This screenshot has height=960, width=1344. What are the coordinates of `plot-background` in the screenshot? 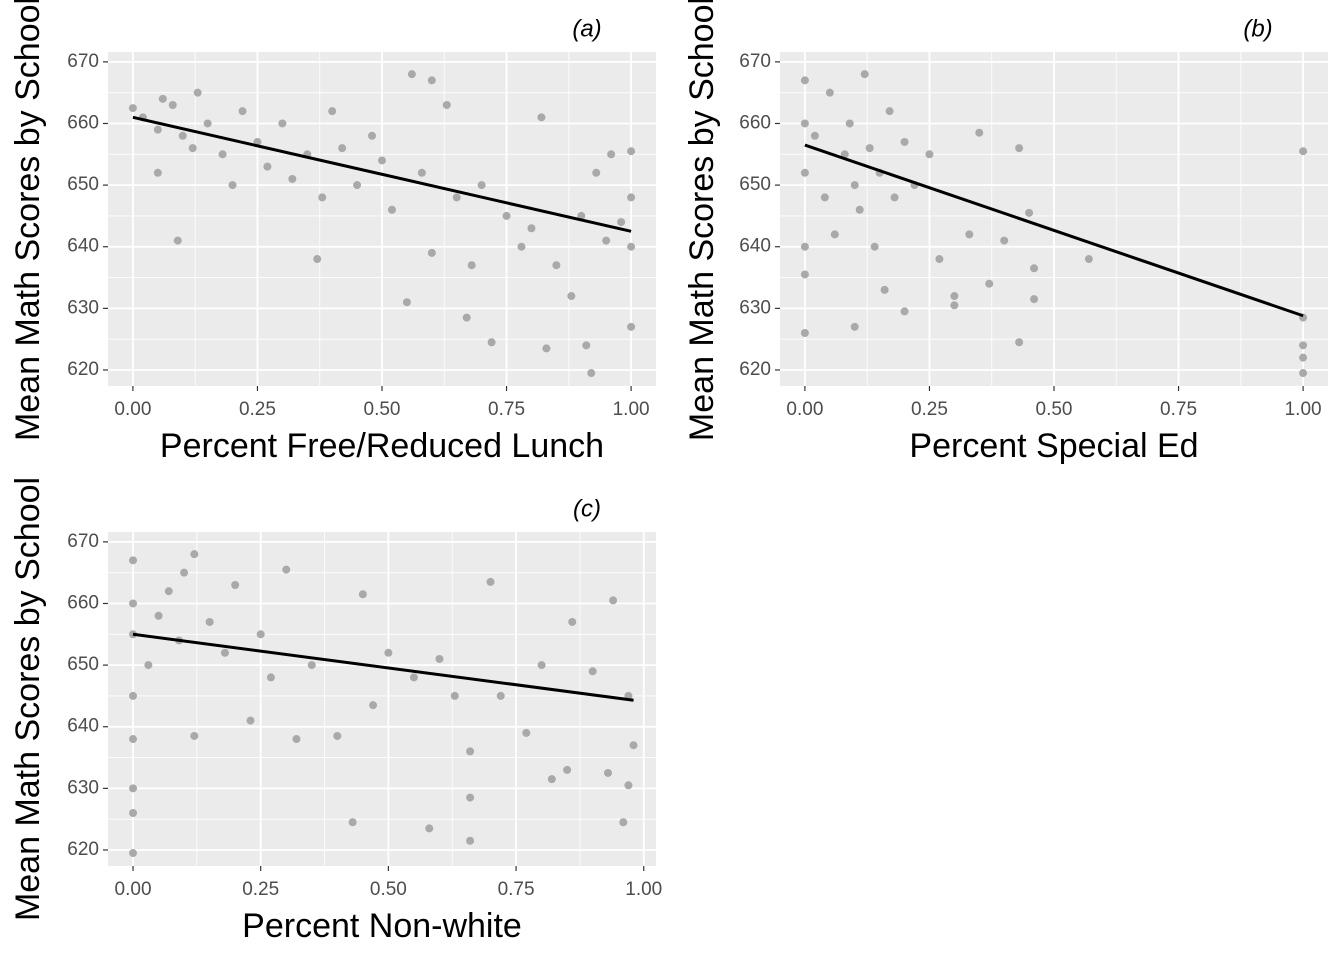 It's located at (382, 699).